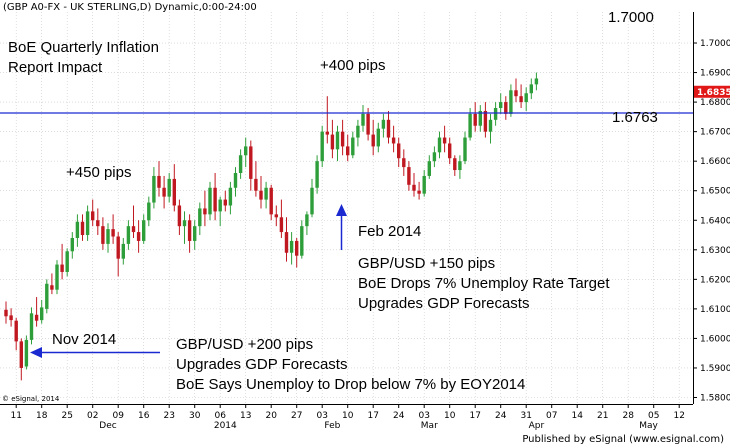 The width and height of the screenshot is (730, 447). Describe the element at coordinates (55, 67) in the screenshot. I see `title-line-2: Report Impact` at that location.